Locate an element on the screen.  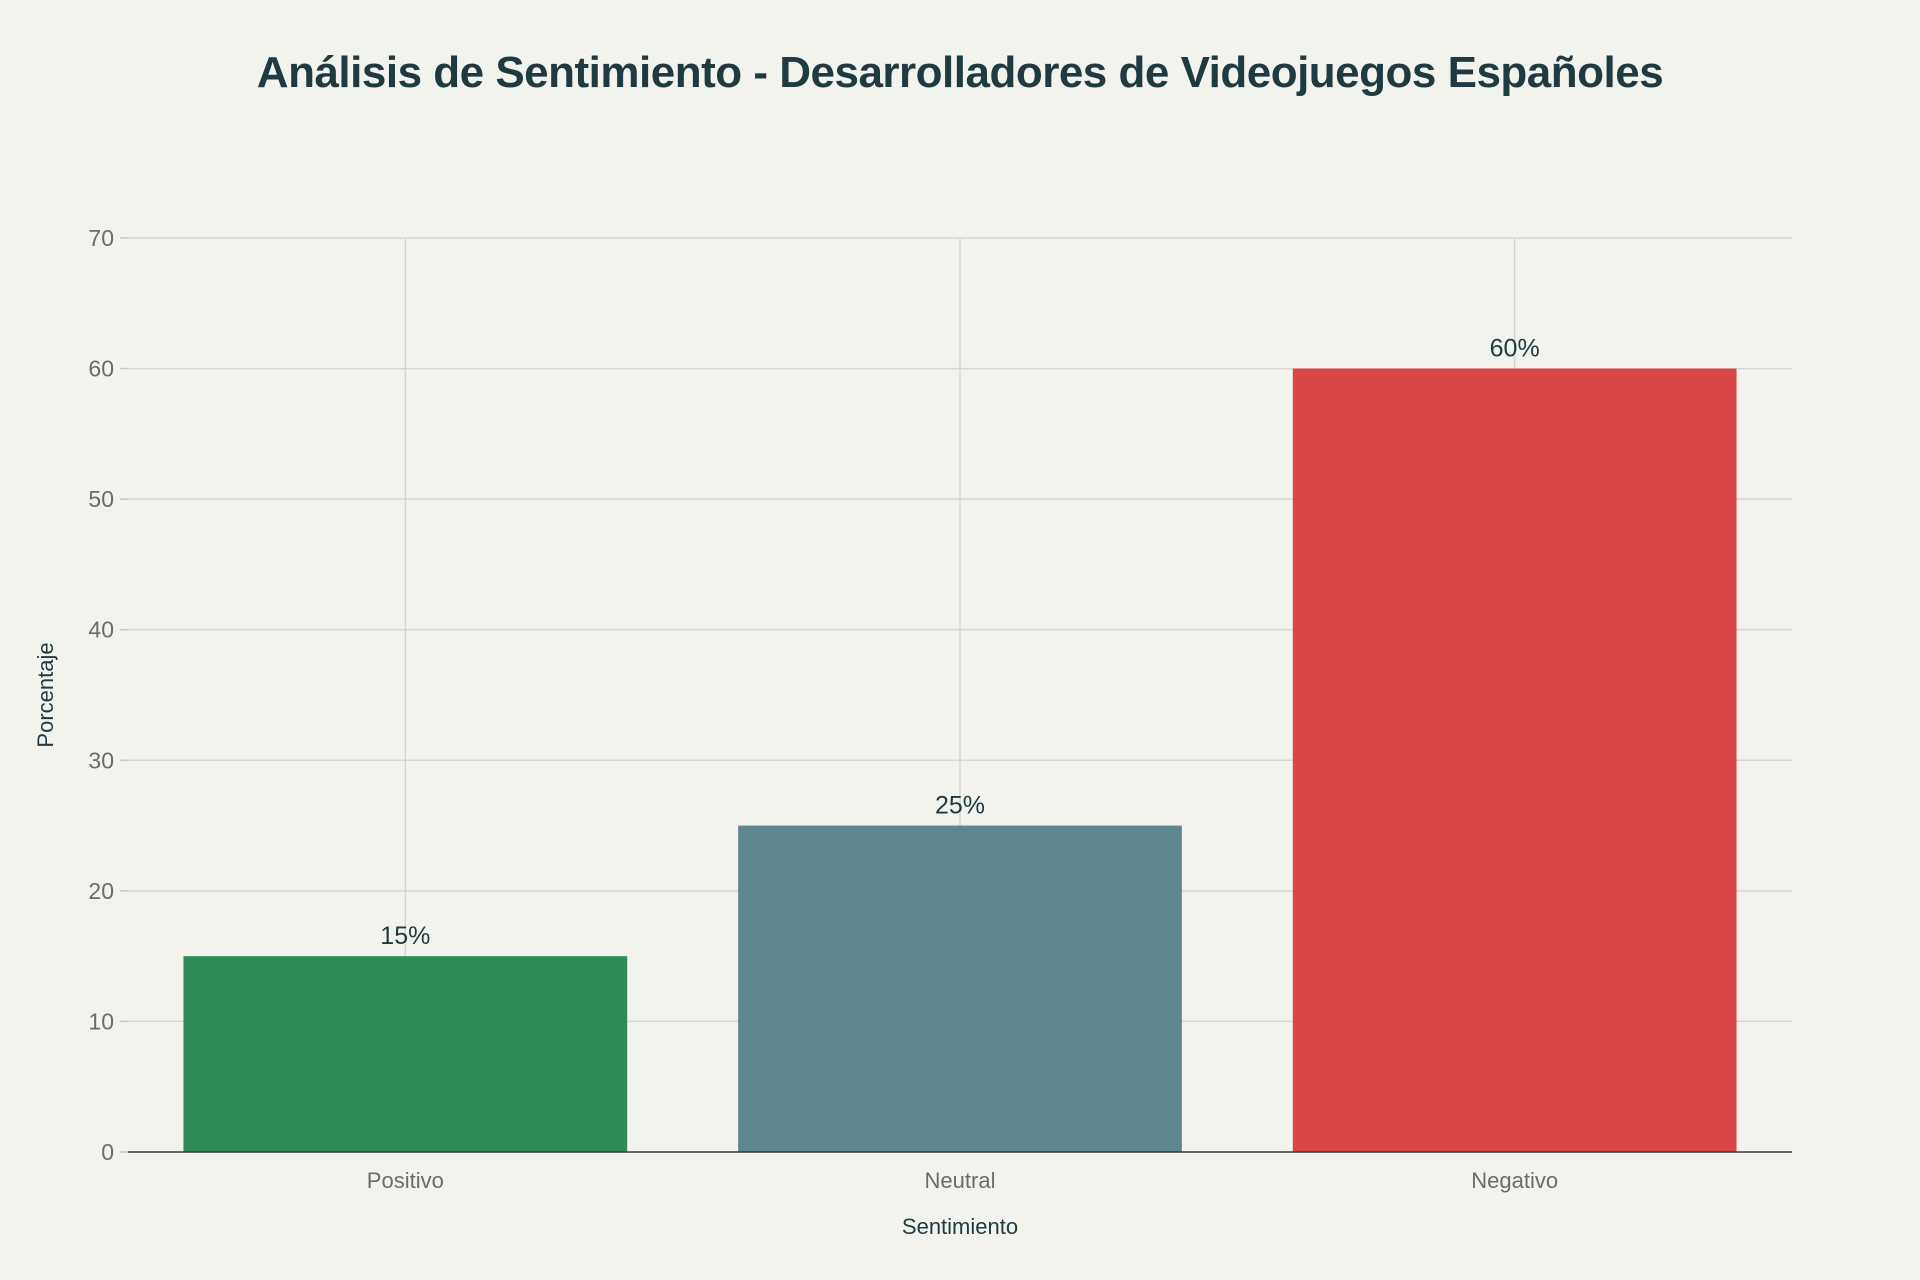
y-tick-label: 10 is located at coordinates (101, 1021).